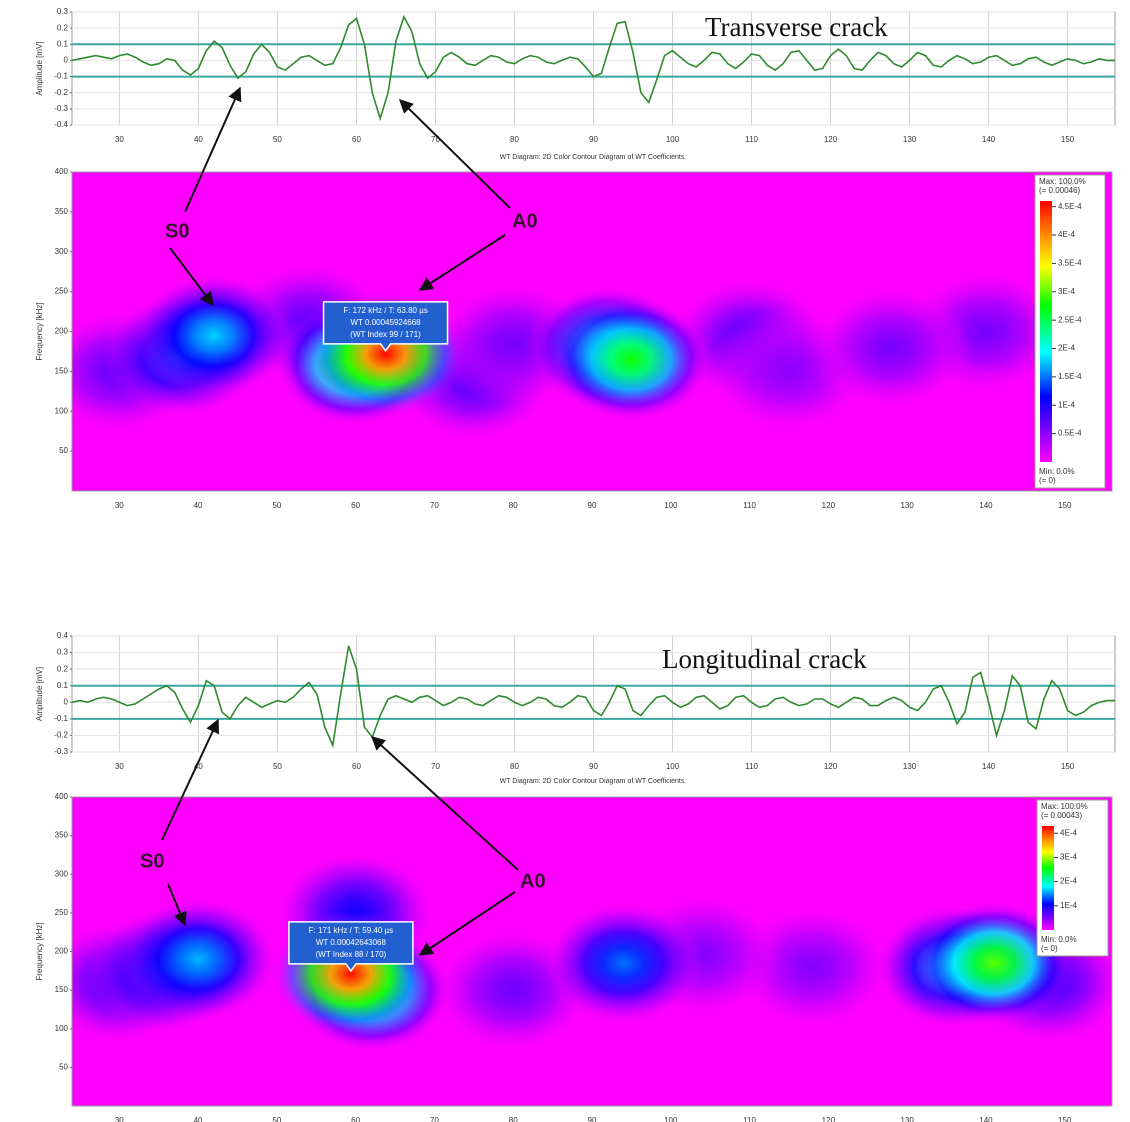 The width and height of the screenshot is (1130, 1122). Describe the element at coordinates (569, 351) in the screenshot. I see `contour-field` at that location.